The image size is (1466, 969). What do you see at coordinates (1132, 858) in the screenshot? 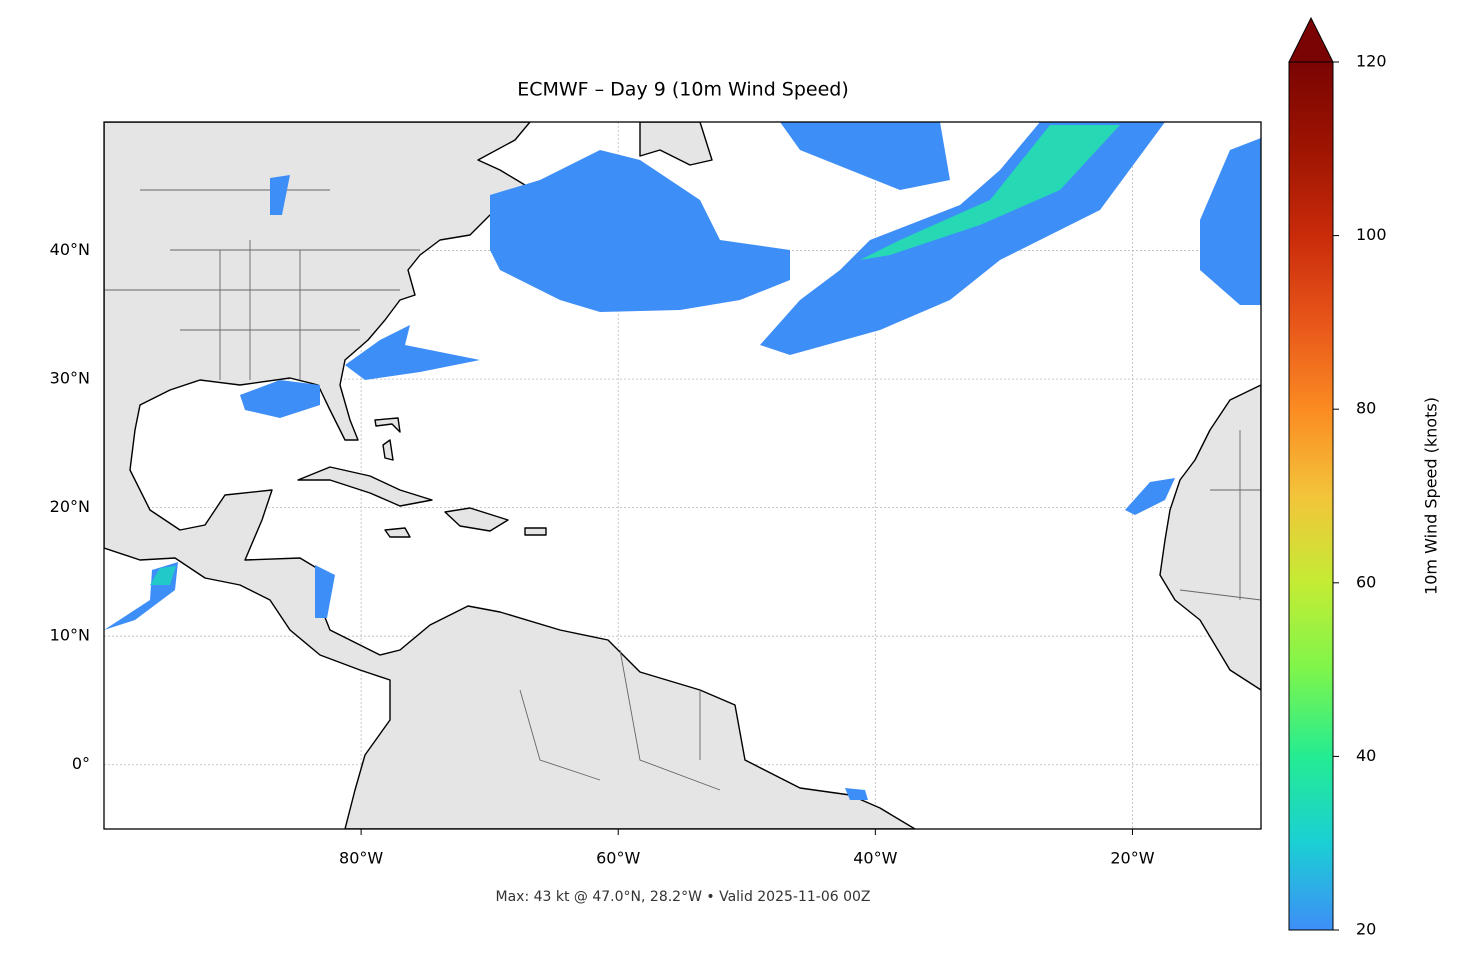
I see `x-tick-label: 20°W` at bounding box center [1132, 858].